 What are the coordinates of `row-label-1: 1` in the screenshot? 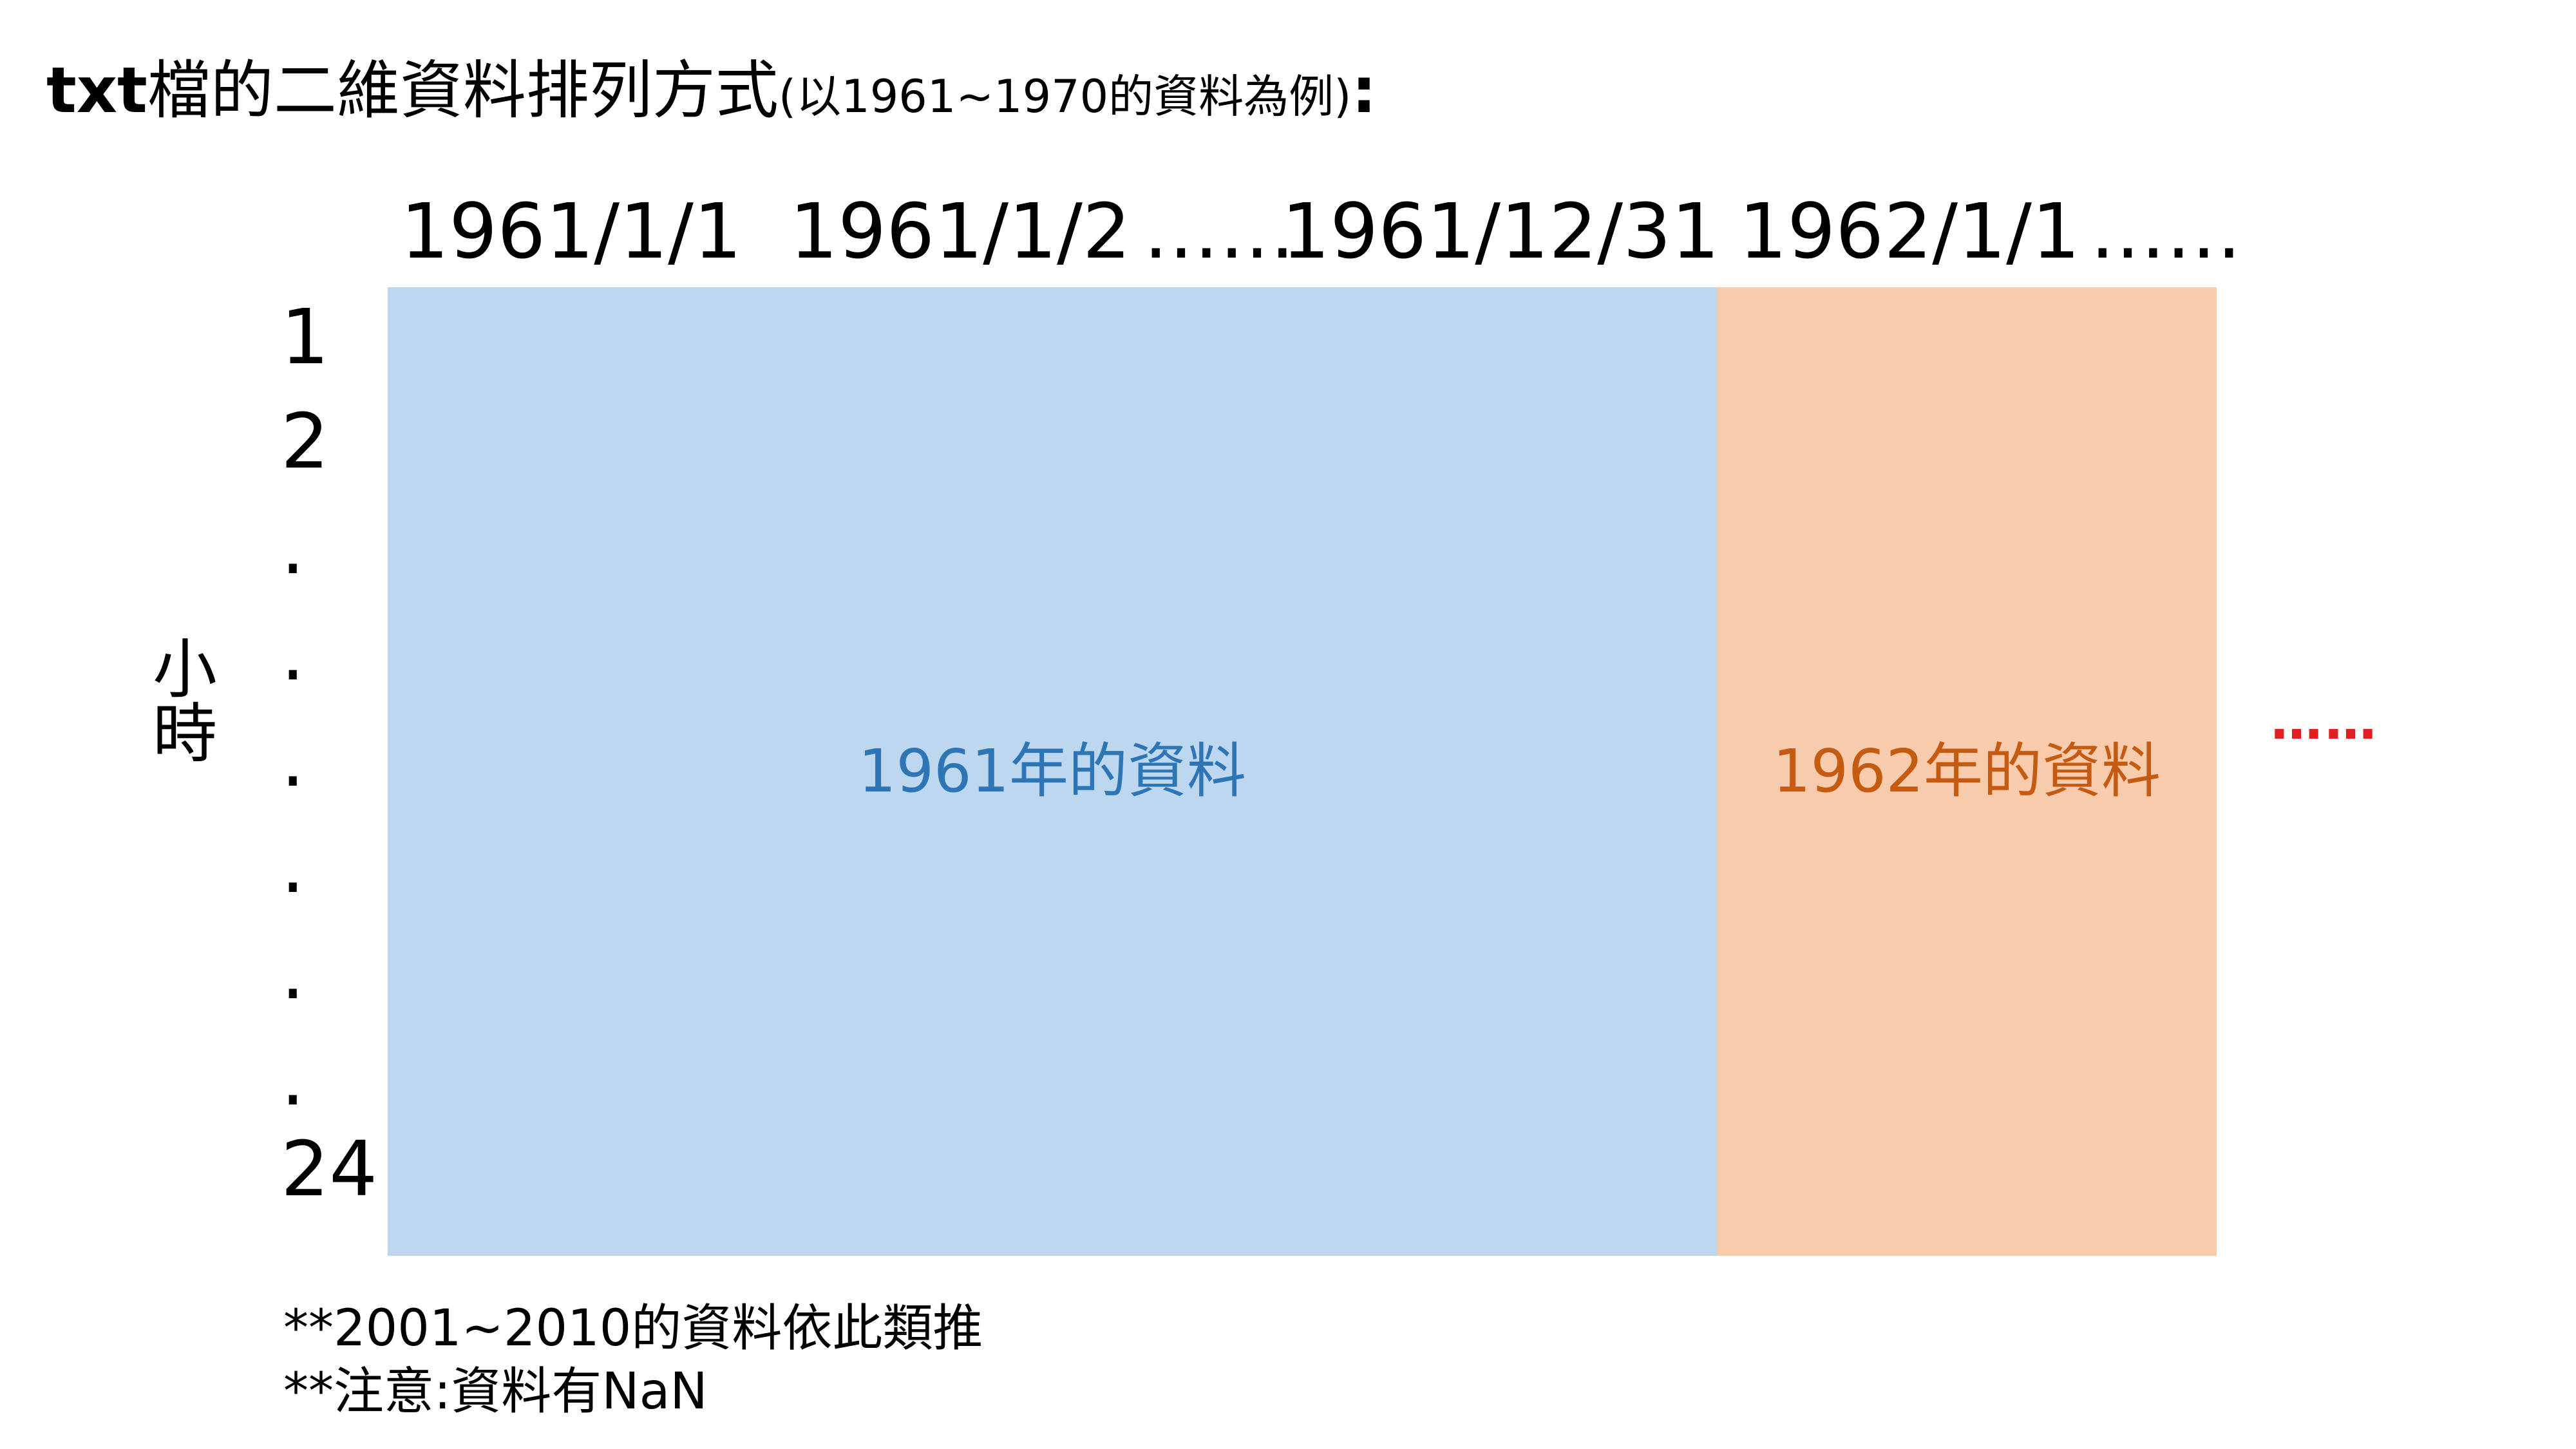 It's located at (305, 336).